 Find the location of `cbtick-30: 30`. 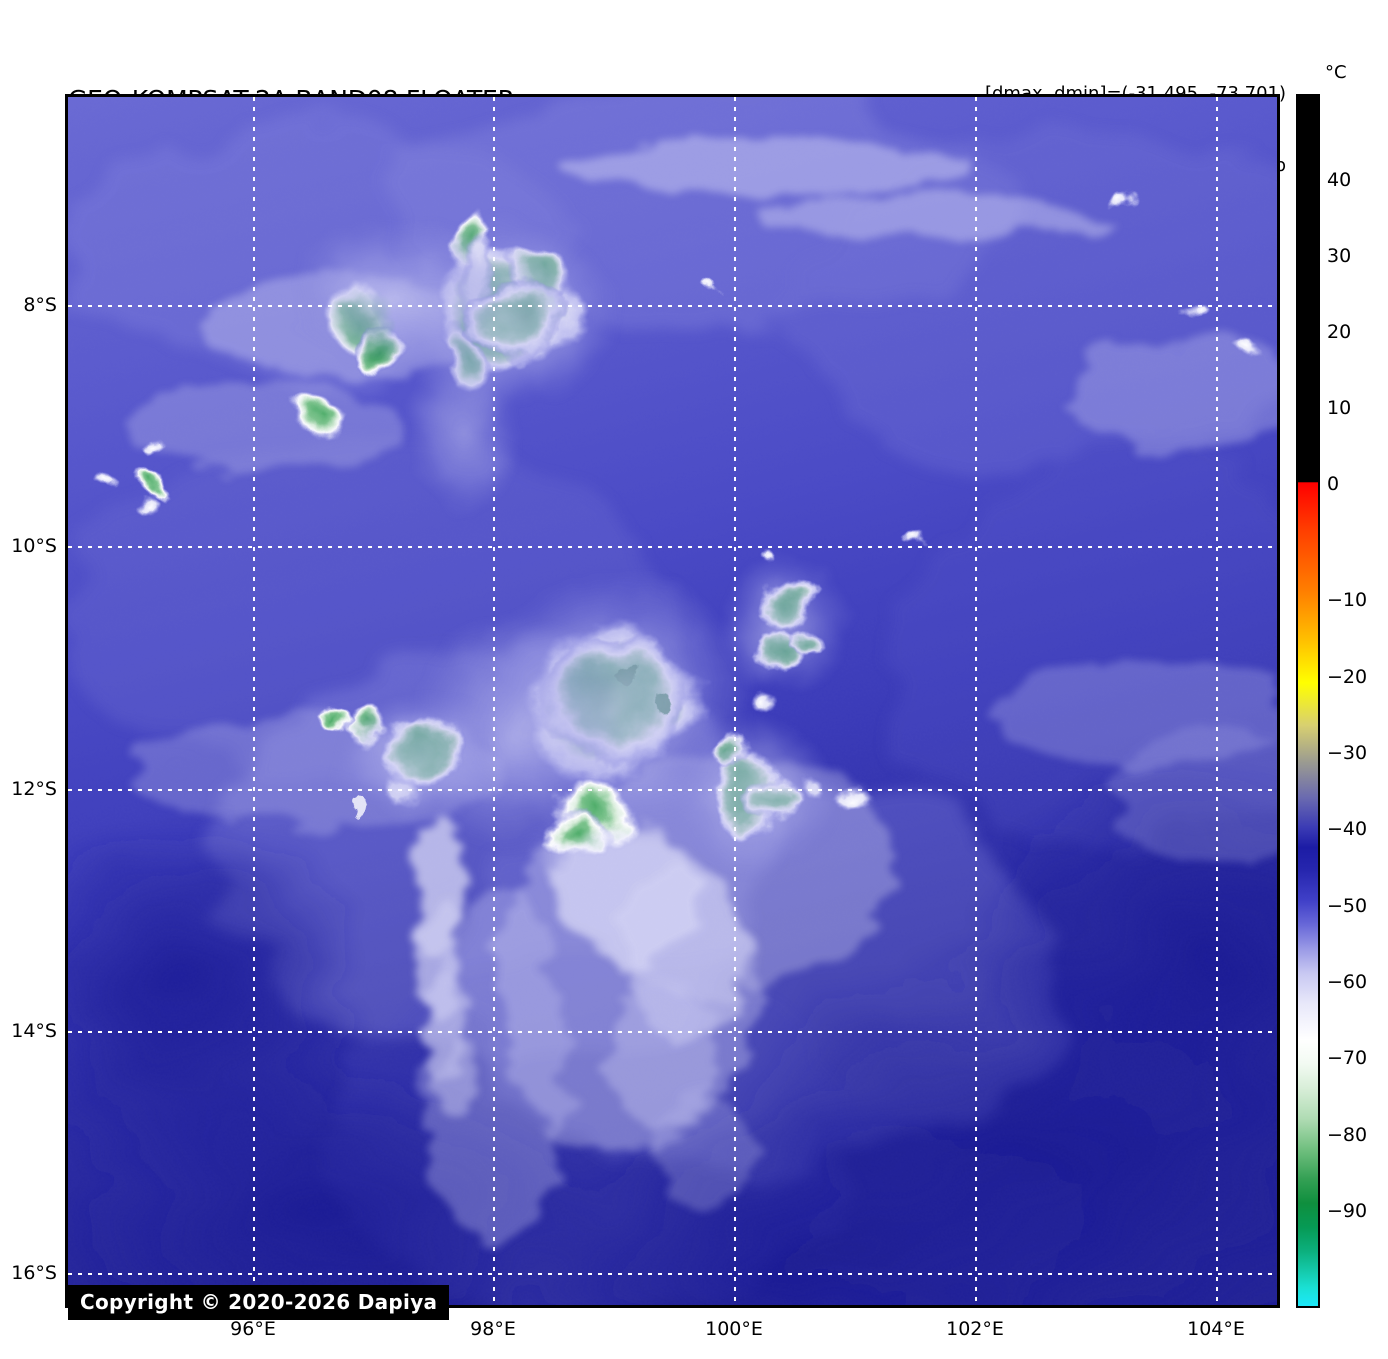

cbtick-30: 30 is located at coordinates (1339, 256).